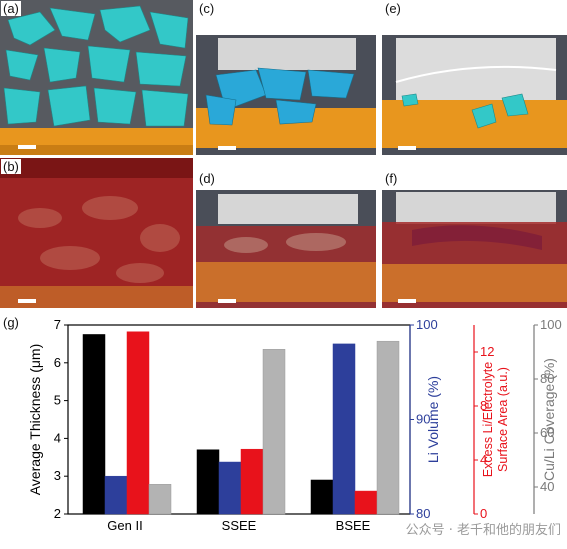  Describe the element at coordinates (11, 8) in the screenshot. I see `panel-a-label: (a)` at that location.